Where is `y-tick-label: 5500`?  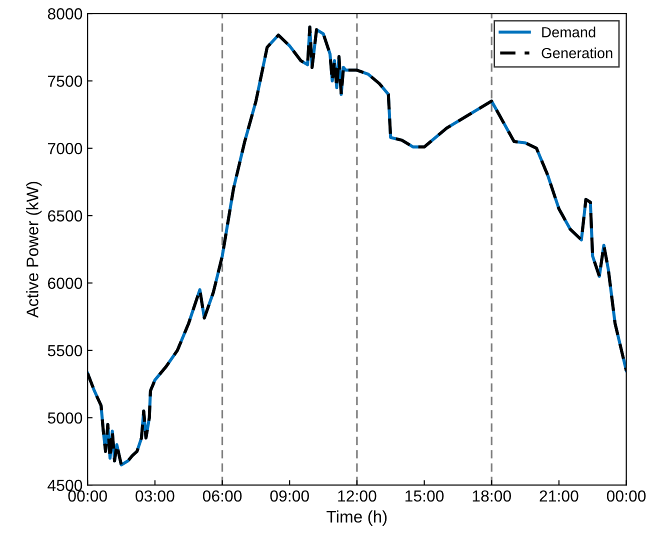
y-tick-label: 5500 is located at coordinates (65, 350).